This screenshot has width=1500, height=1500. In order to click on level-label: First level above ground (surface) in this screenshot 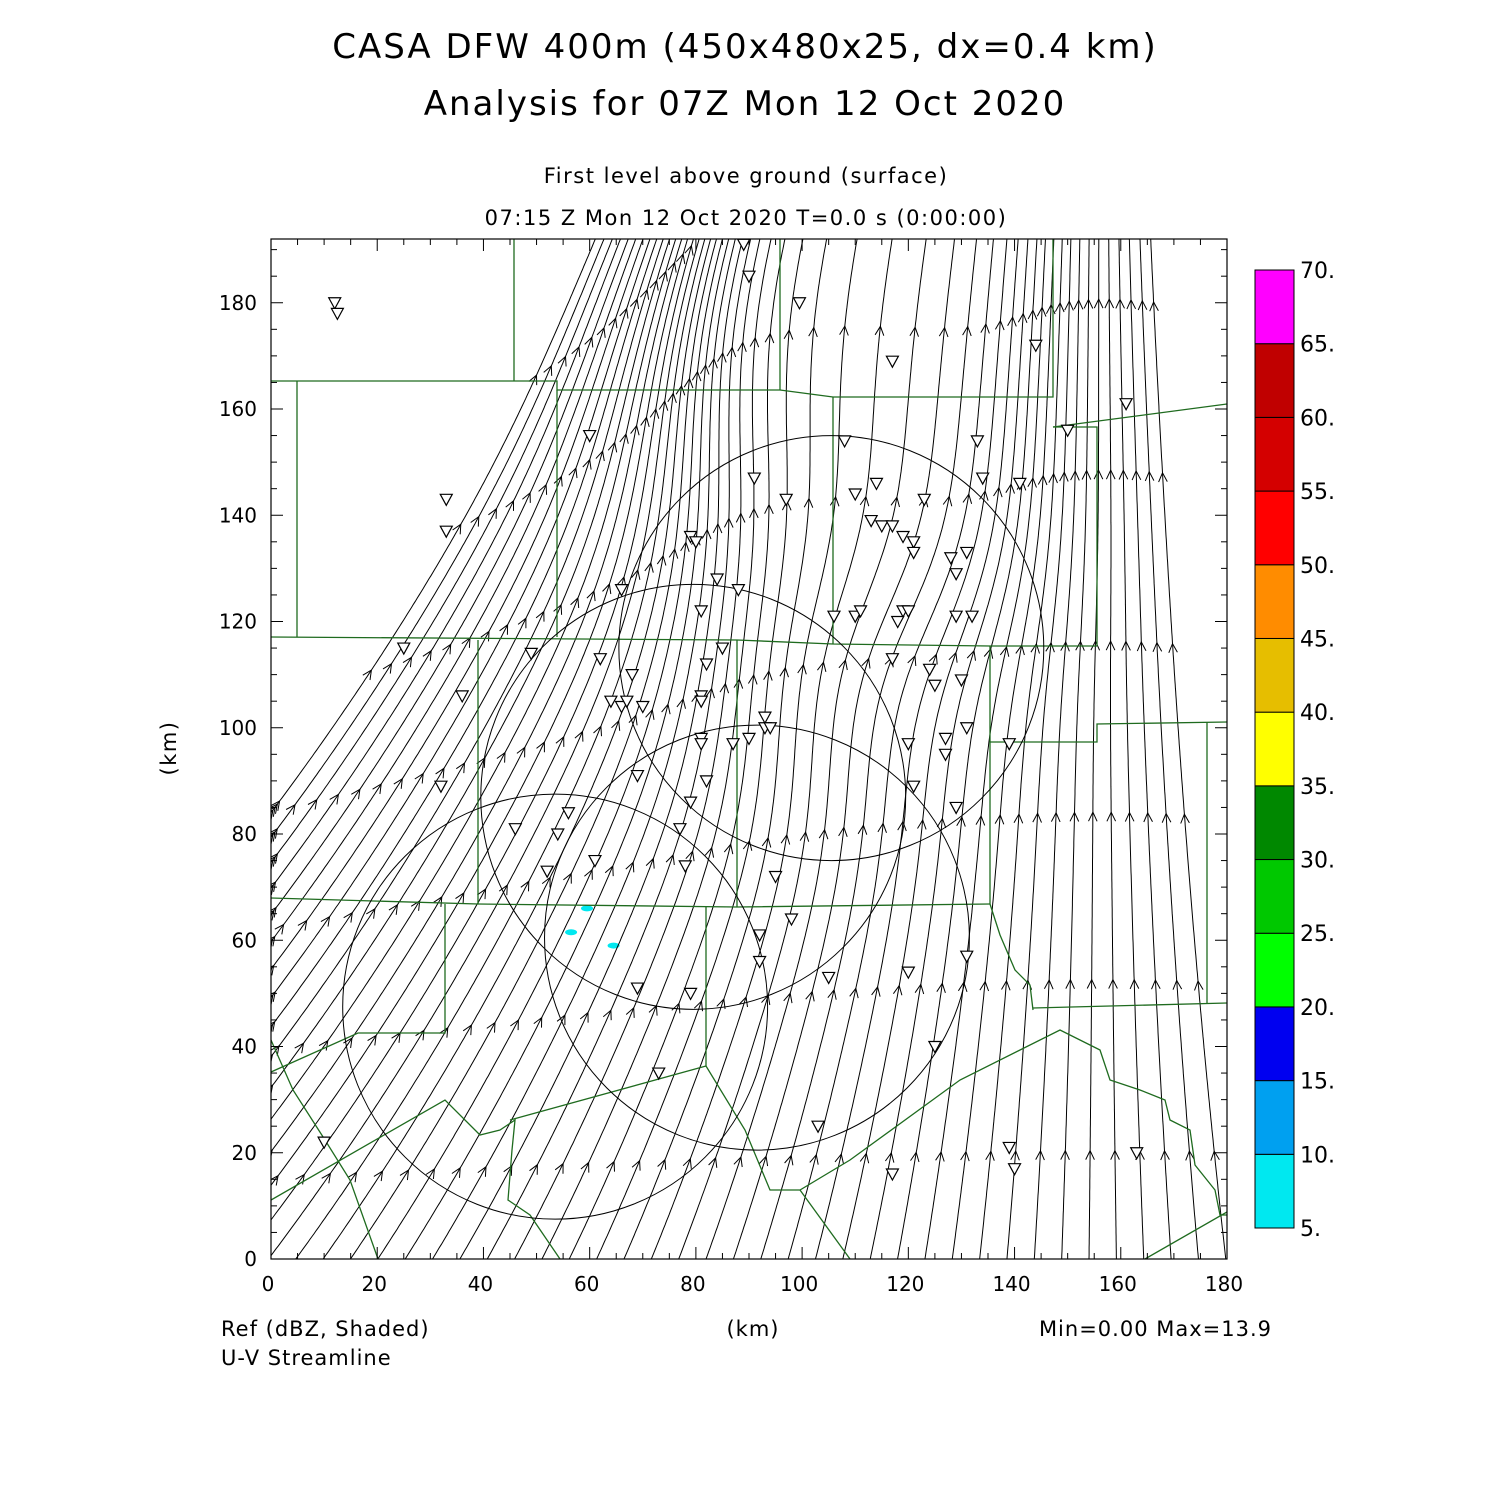, I will do `click(746, 176)`.